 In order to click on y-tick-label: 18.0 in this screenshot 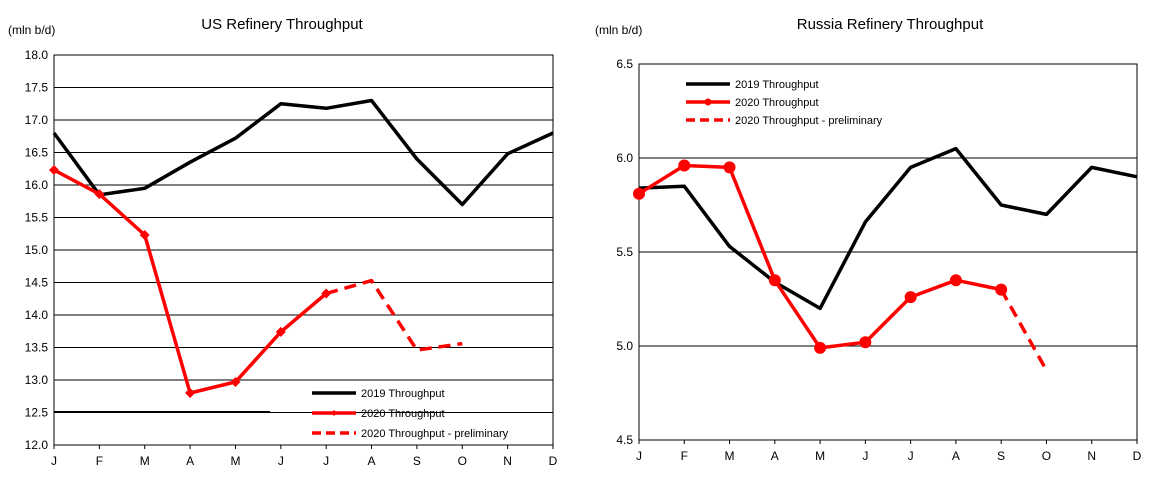, I will do `click(37, 55)`.